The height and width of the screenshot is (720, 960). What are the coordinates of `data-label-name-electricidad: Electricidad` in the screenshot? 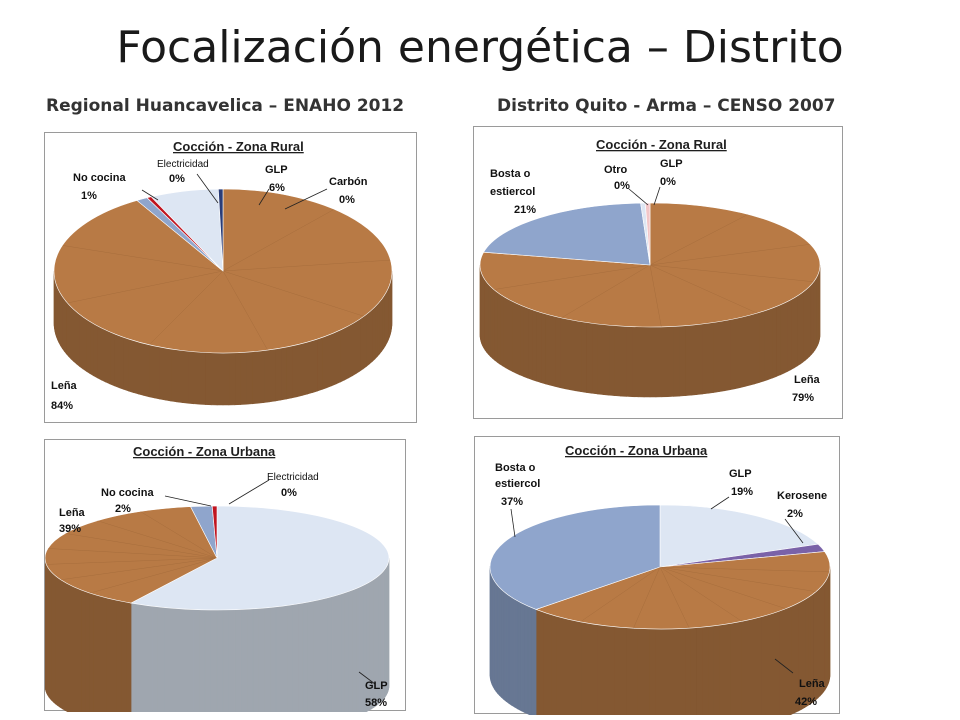 It's located at (293, 477).